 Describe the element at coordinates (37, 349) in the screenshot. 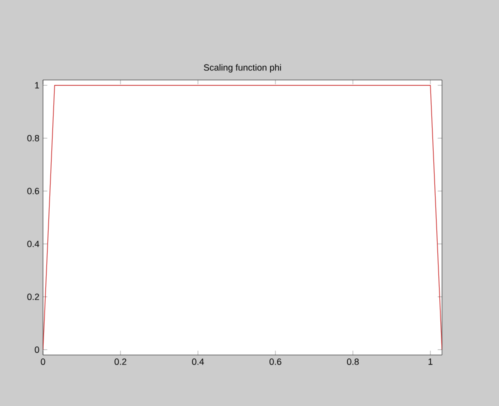

I see `y-tick-label: 0` at that location.